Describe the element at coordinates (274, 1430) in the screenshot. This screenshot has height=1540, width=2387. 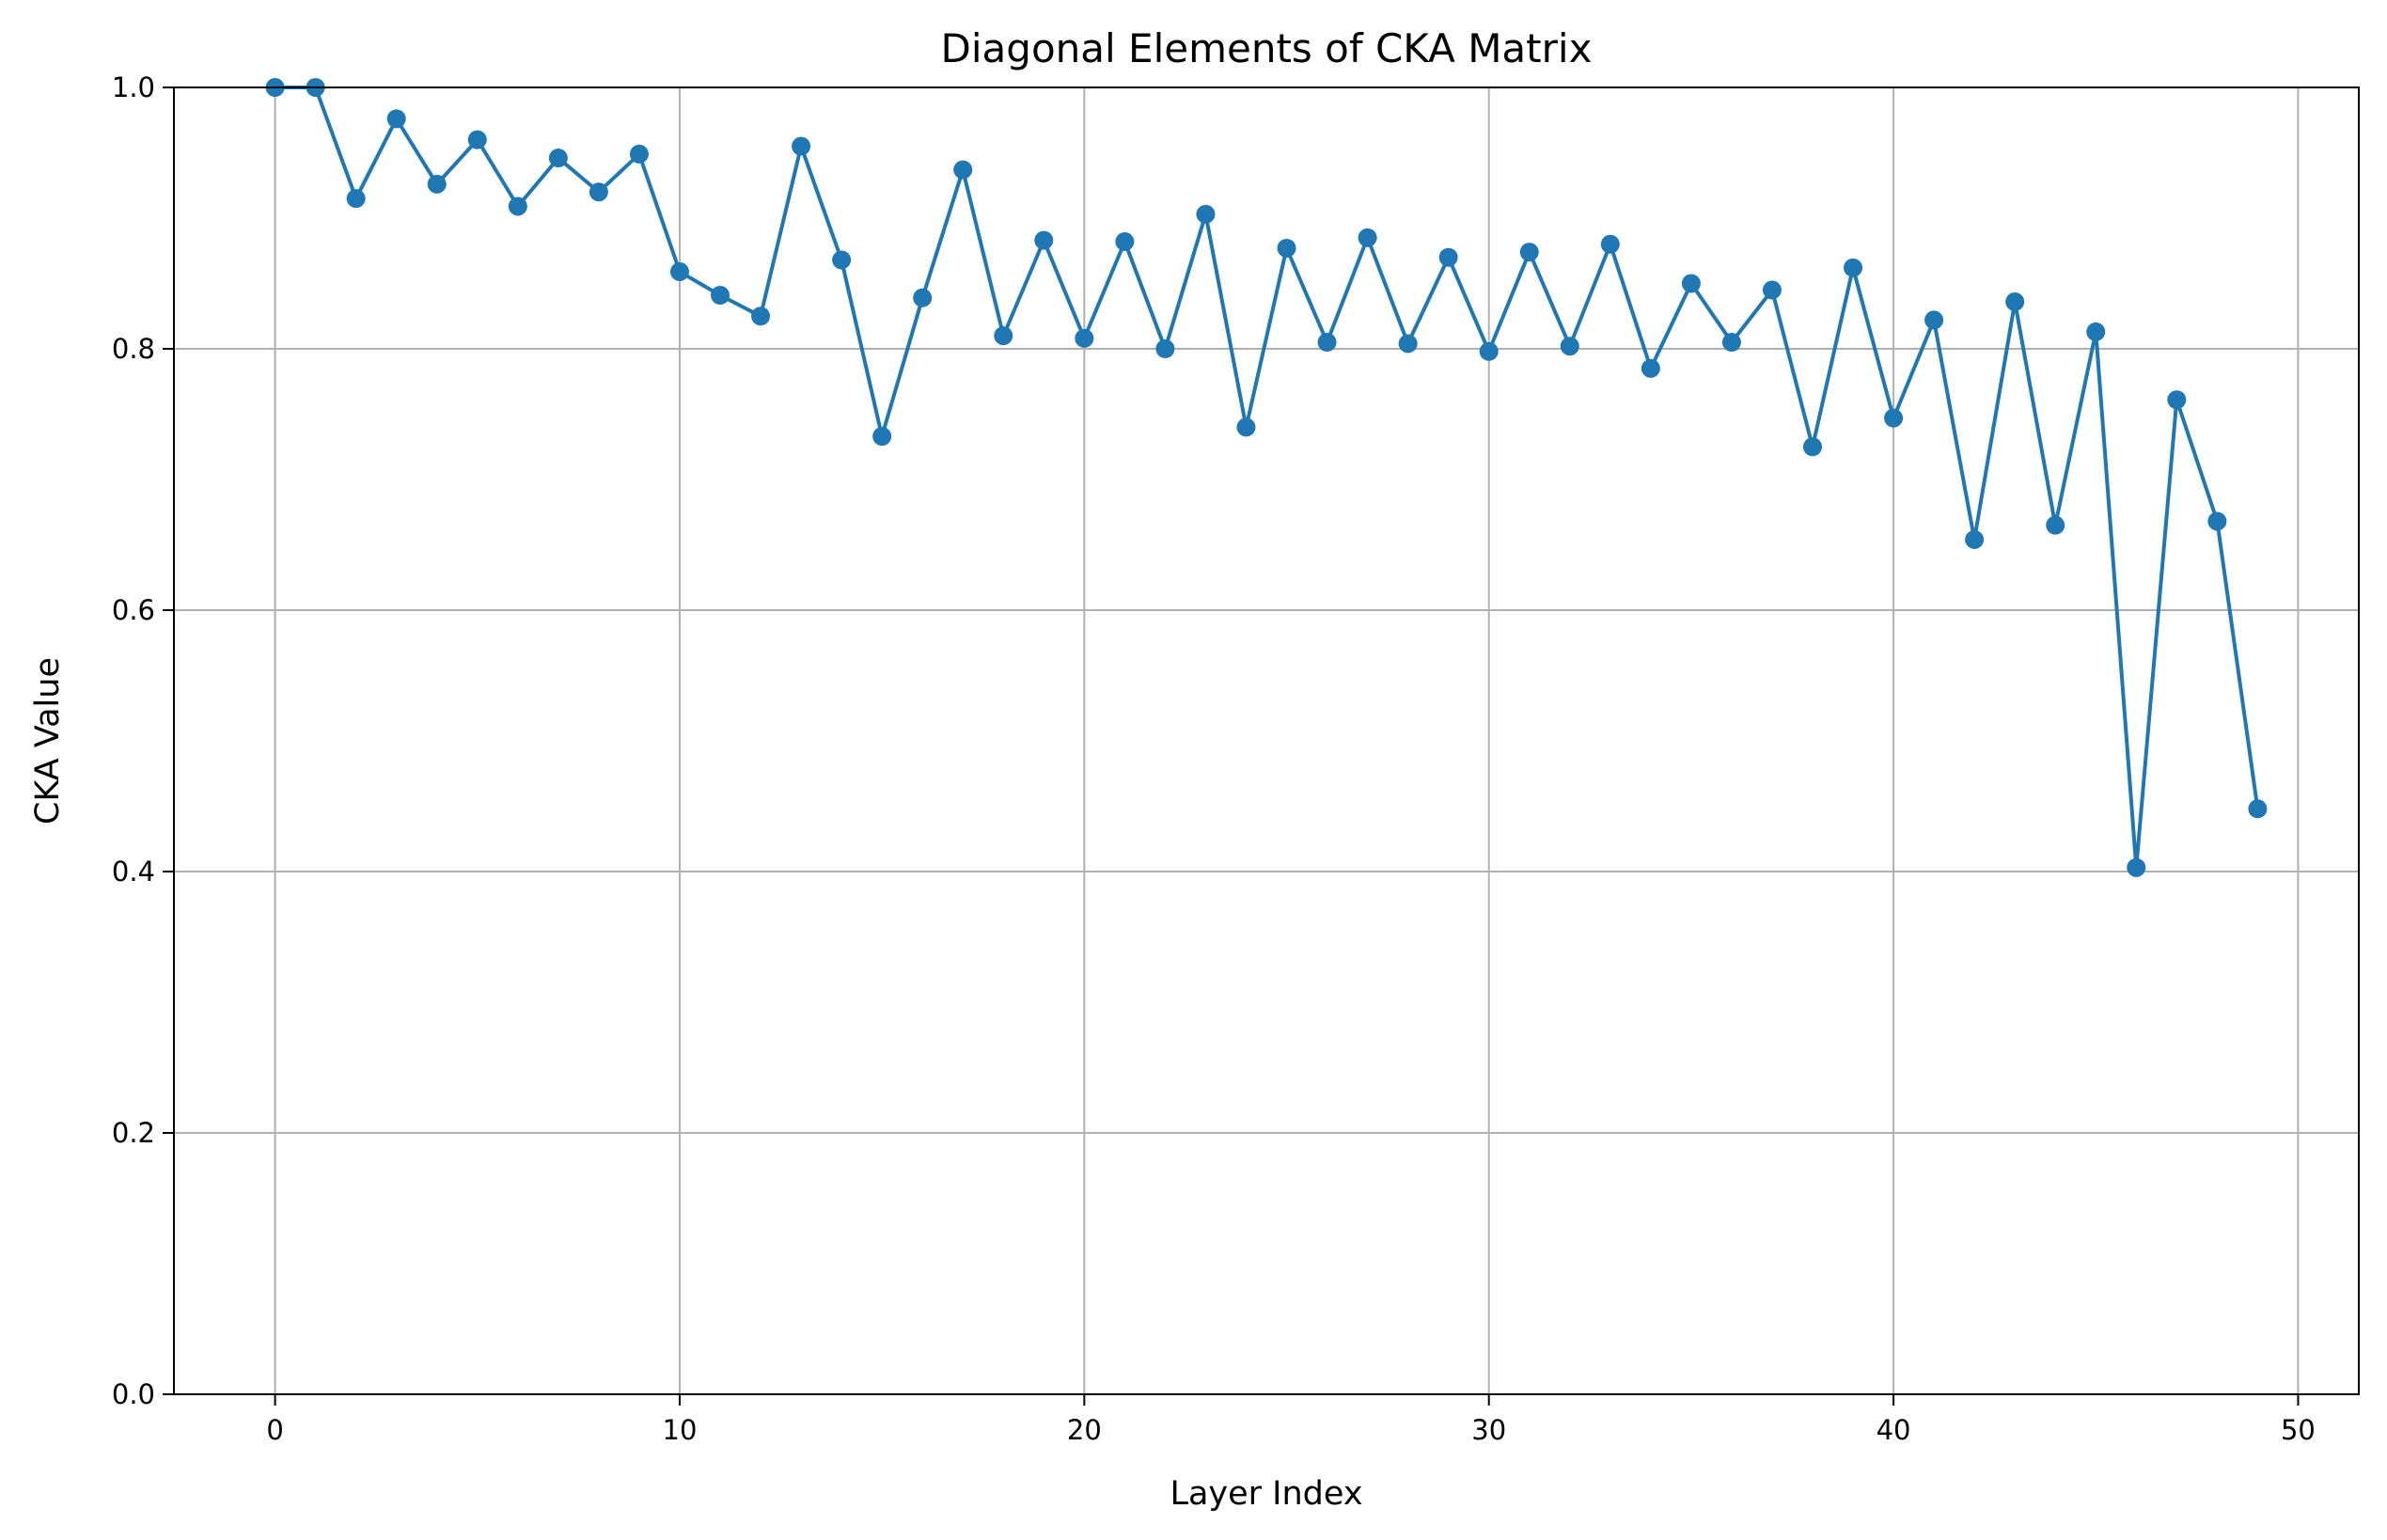
I see `x-tick-label: 0` at that location.